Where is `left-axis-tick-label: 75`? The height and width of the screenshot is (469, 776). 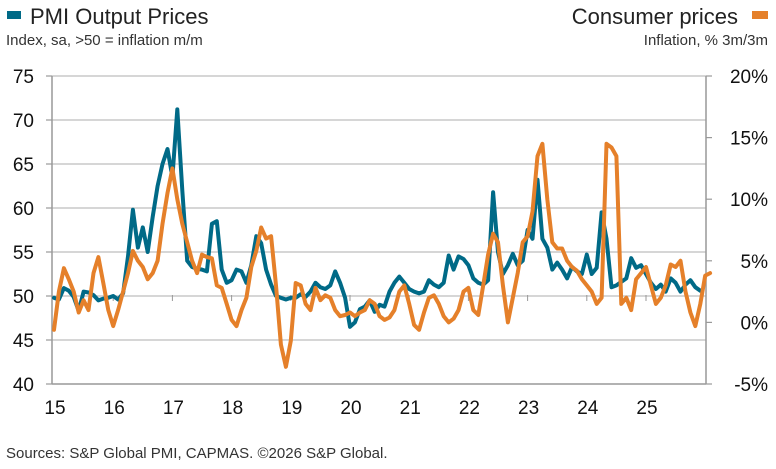 left-axis-tick-label: 75 is located at coordinates (23, 77).